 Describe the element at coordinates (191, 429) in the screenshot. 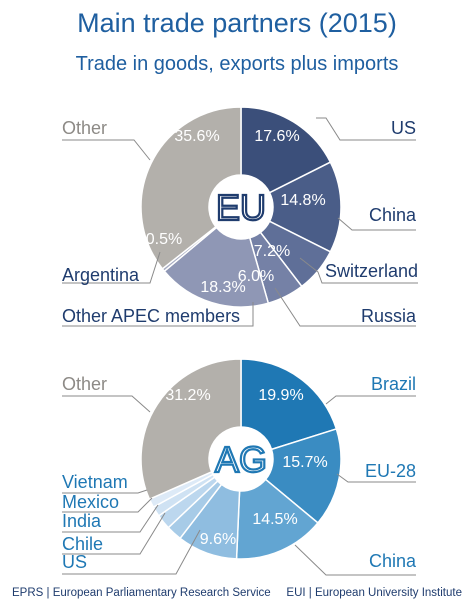

I see `ag-slice-other` at that location.